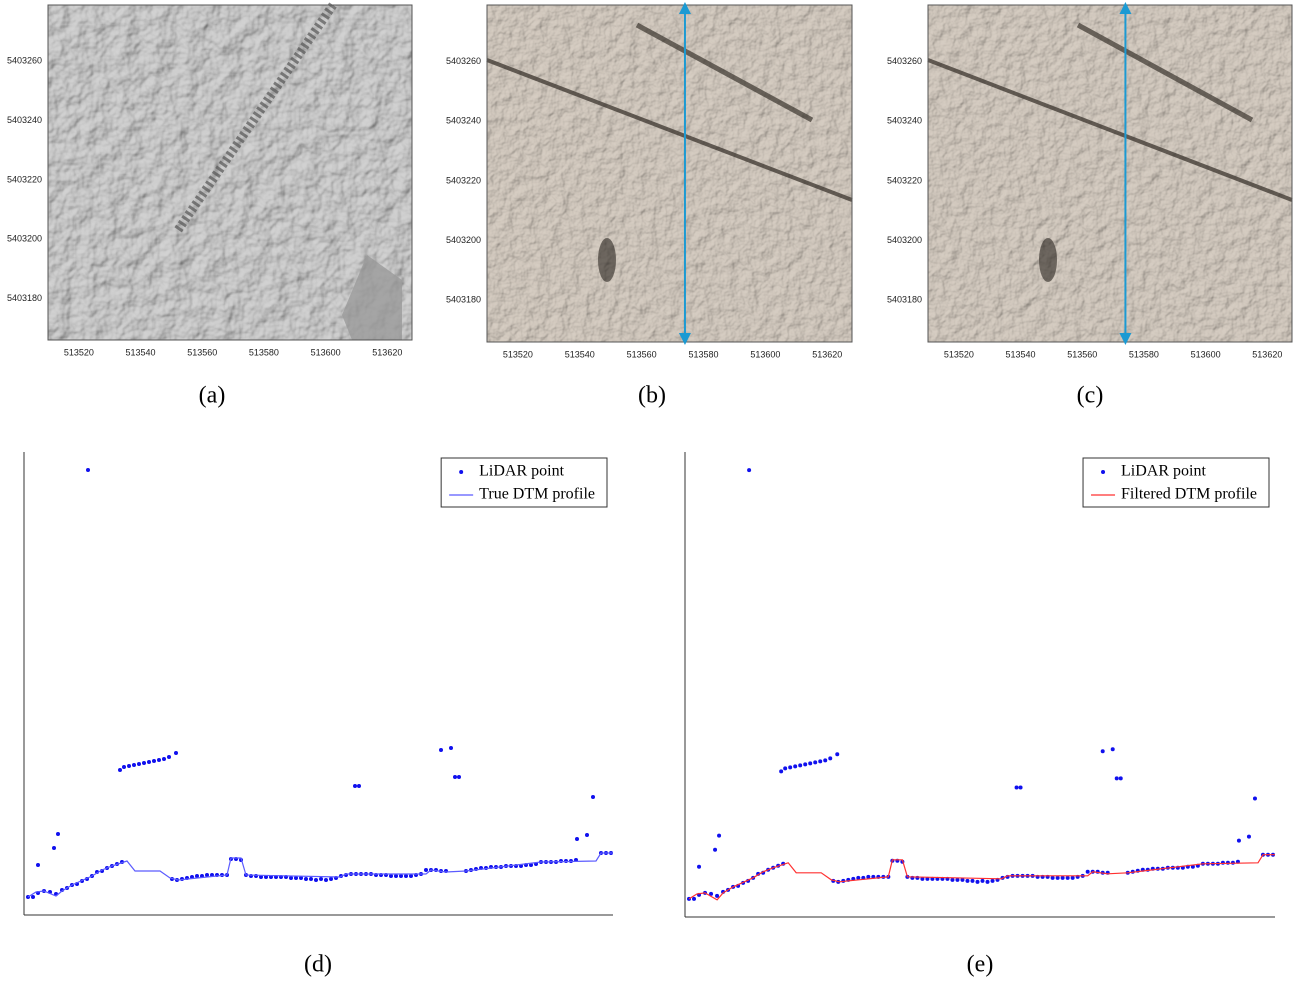 This screenshot has width=1302, height=985. I want to click on panel-label: (c), so click(1090, 396).